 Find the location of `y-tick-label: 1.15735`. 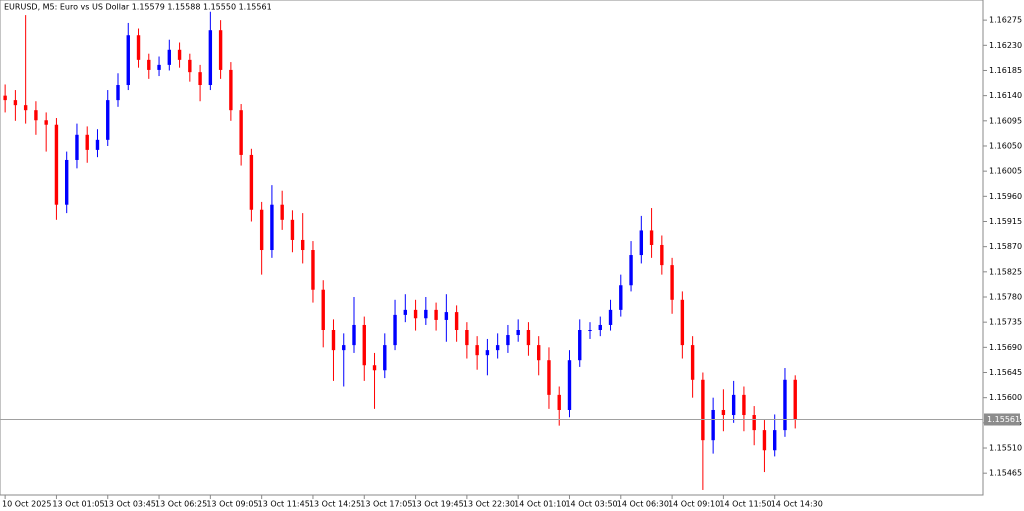

y-tick-label: 1.15735 is located at coordinates (1005, 322).